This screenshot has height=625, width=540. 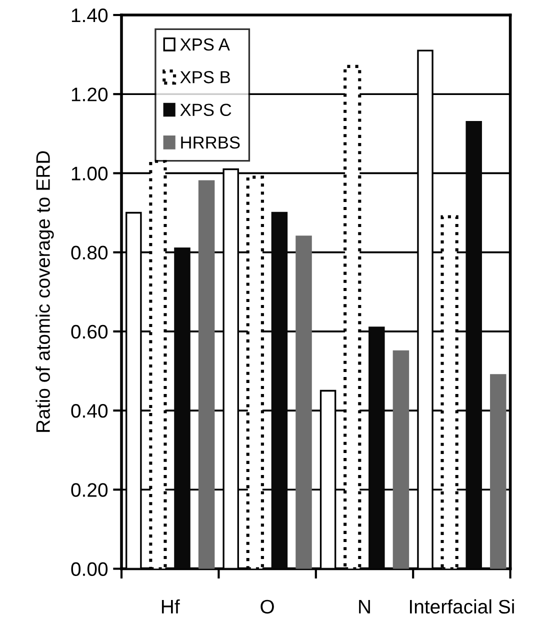 What do you see at coordinates (89, 490) in the screenshot?
I see `y-tick-label: 0.20` at bounding box center [89, 490].